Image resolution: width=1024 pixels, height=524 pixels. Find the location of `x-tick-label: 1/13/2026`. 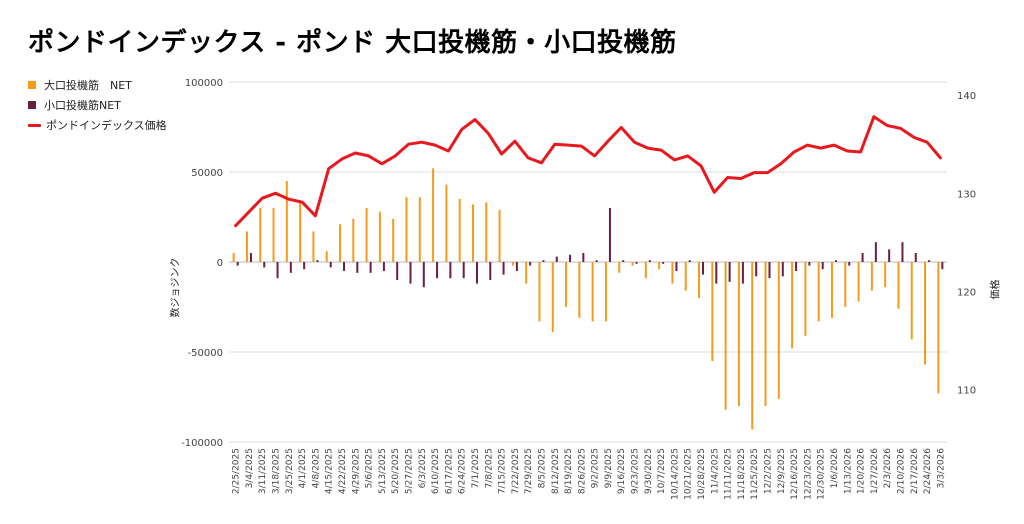

x-tick-label: 1/13/2026 is located at coordinates (848, 471).